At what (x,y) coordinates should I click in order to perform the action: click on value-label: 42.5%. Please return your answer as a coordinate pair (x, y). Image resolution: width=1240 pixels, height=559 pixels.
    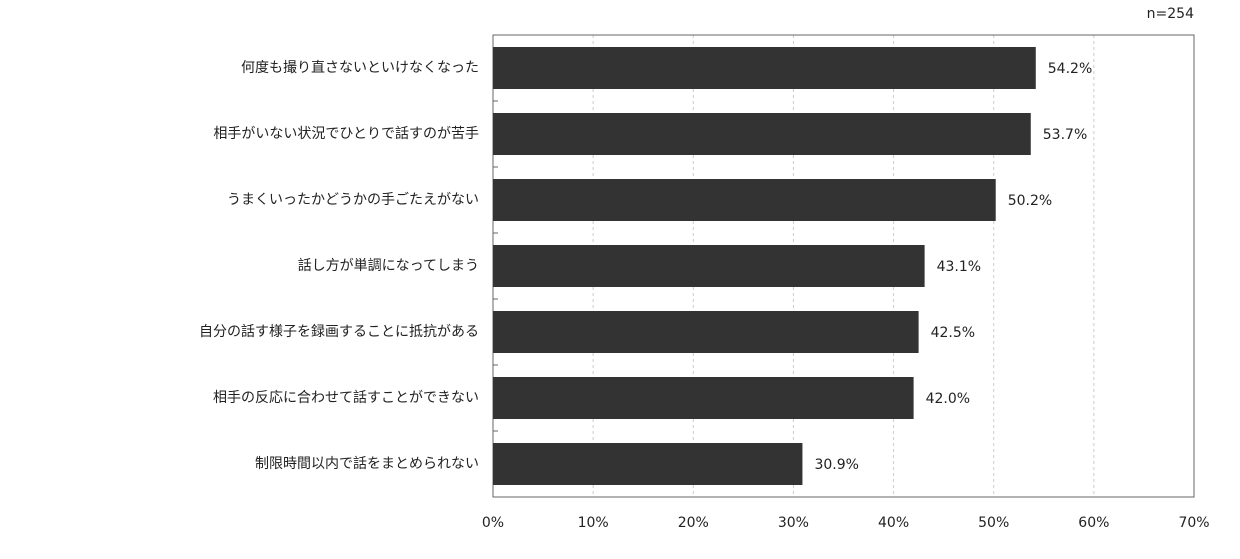
    Looking at the image, I should click on (953, 333).